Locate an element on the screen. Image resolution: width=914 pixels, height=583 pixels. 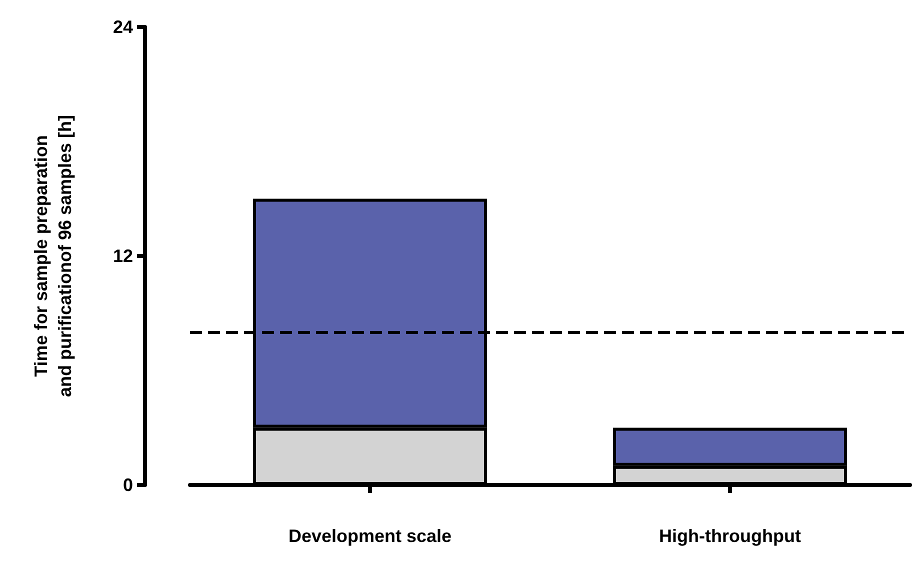
x-tick-label: High-throughput is located at coordinates (730, 536).